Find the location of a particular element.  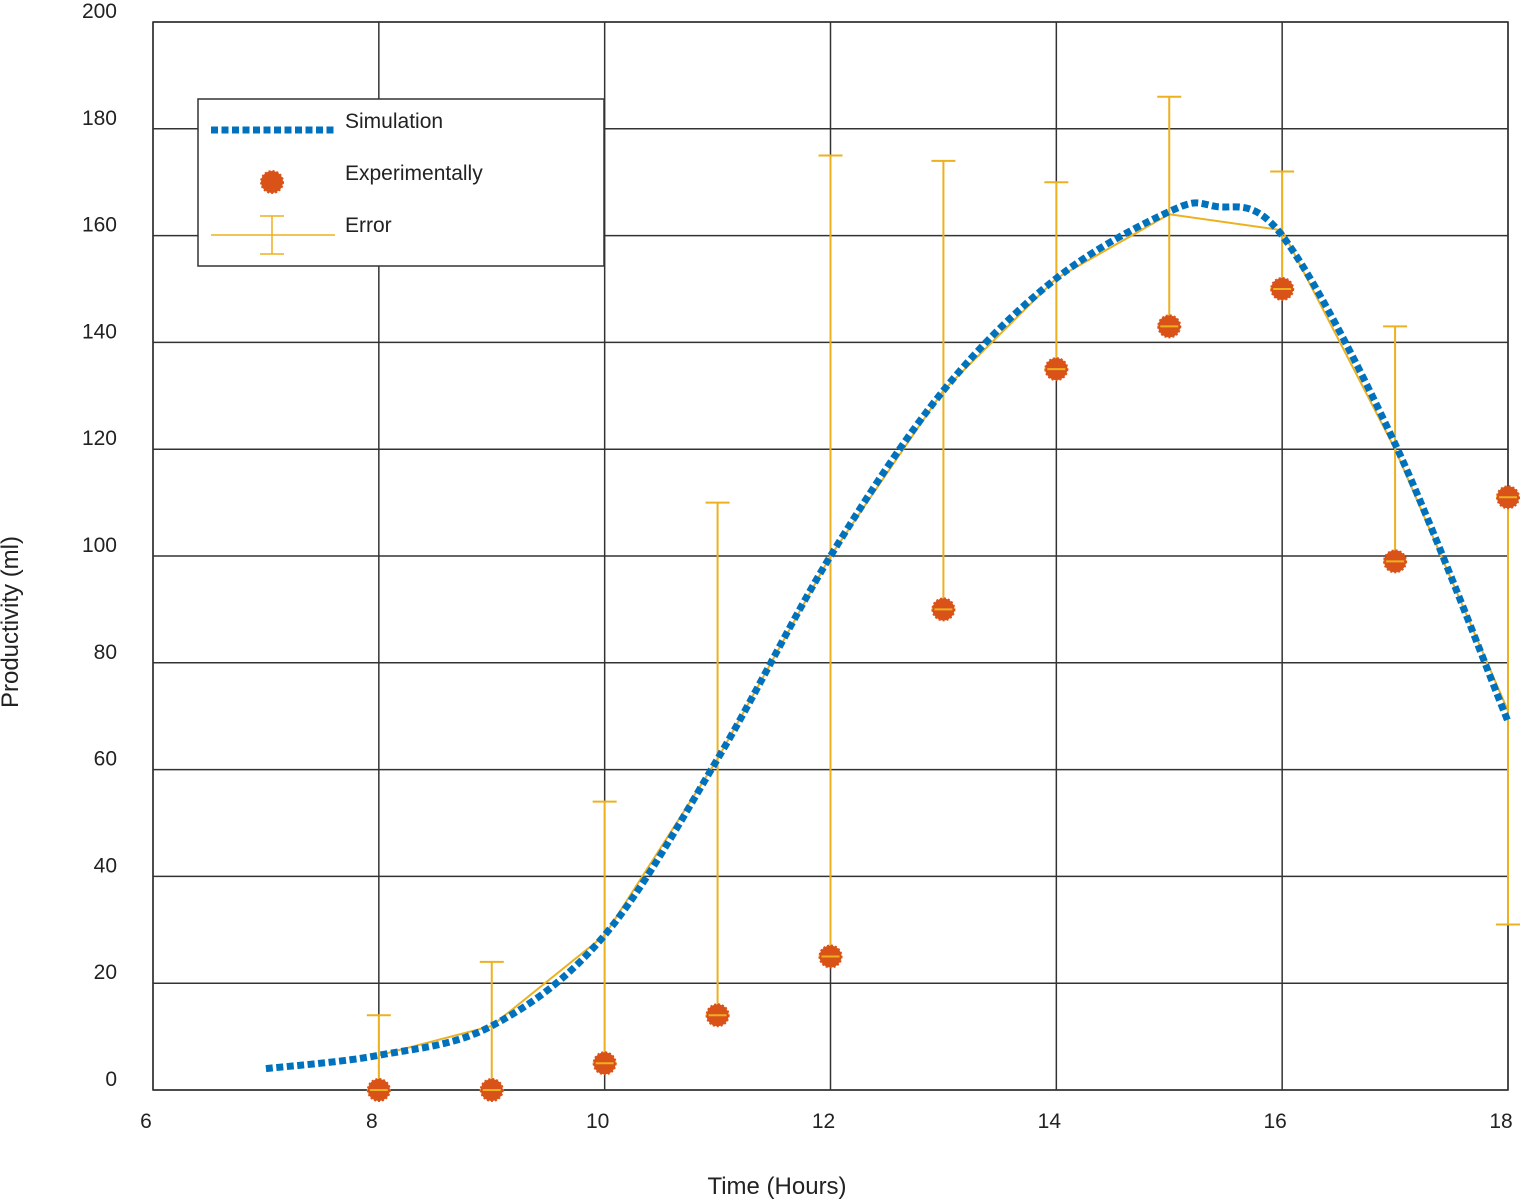

y-tick-label: 0 is located at coordinates (111, 1079).